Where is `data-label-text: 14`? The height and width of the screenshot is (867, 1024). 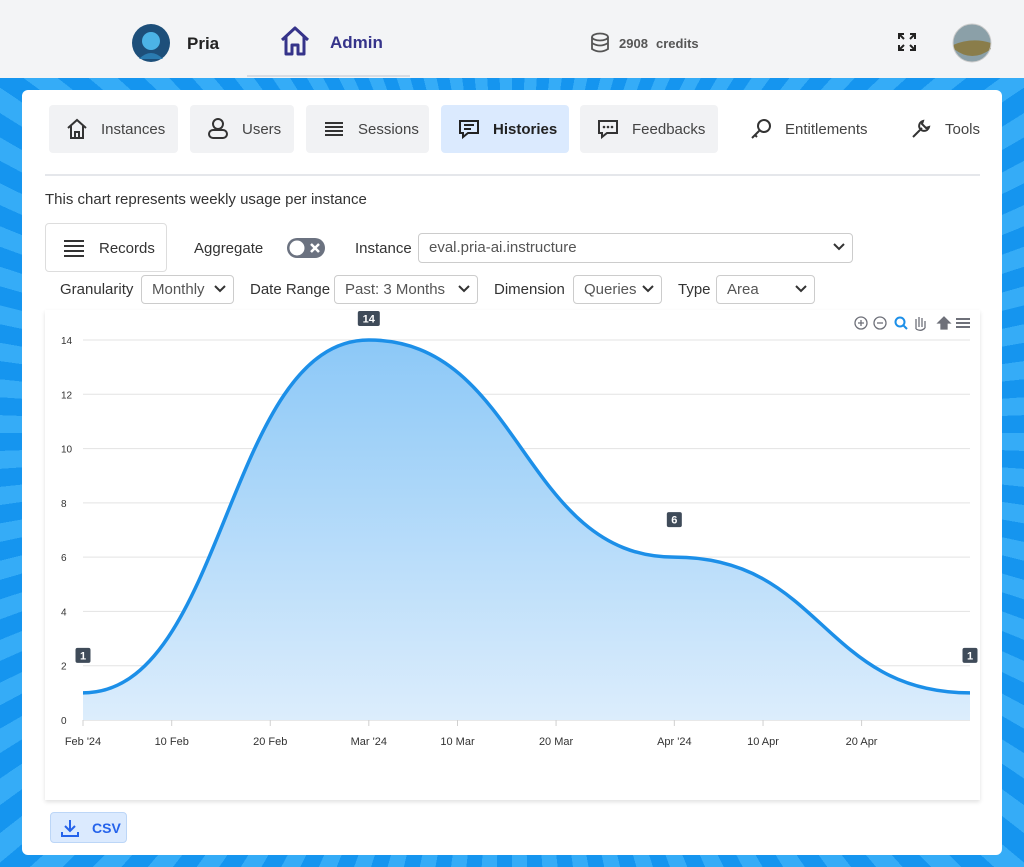
data-label-text: 14 is located at coordinates (369, 320).